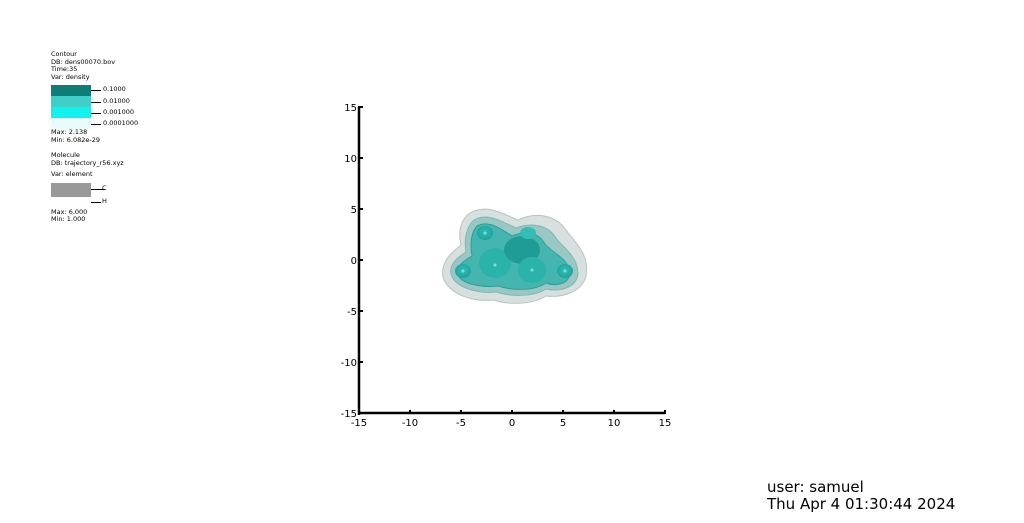 This screenshot has height=523, width=1024. What do you see at coordinates (70, 76) in the screenshot?
I see `contour-var-label: Var: density` at bounding box center [70, 76].